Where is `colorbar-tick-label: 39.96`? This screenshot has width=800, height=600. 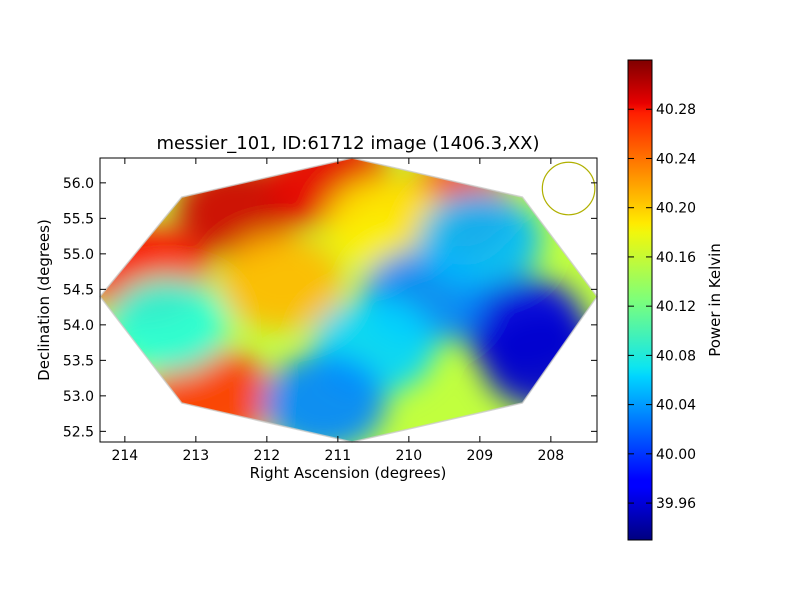 colorbar-tick-label: 39.96 is located at coordinates (676, 504).